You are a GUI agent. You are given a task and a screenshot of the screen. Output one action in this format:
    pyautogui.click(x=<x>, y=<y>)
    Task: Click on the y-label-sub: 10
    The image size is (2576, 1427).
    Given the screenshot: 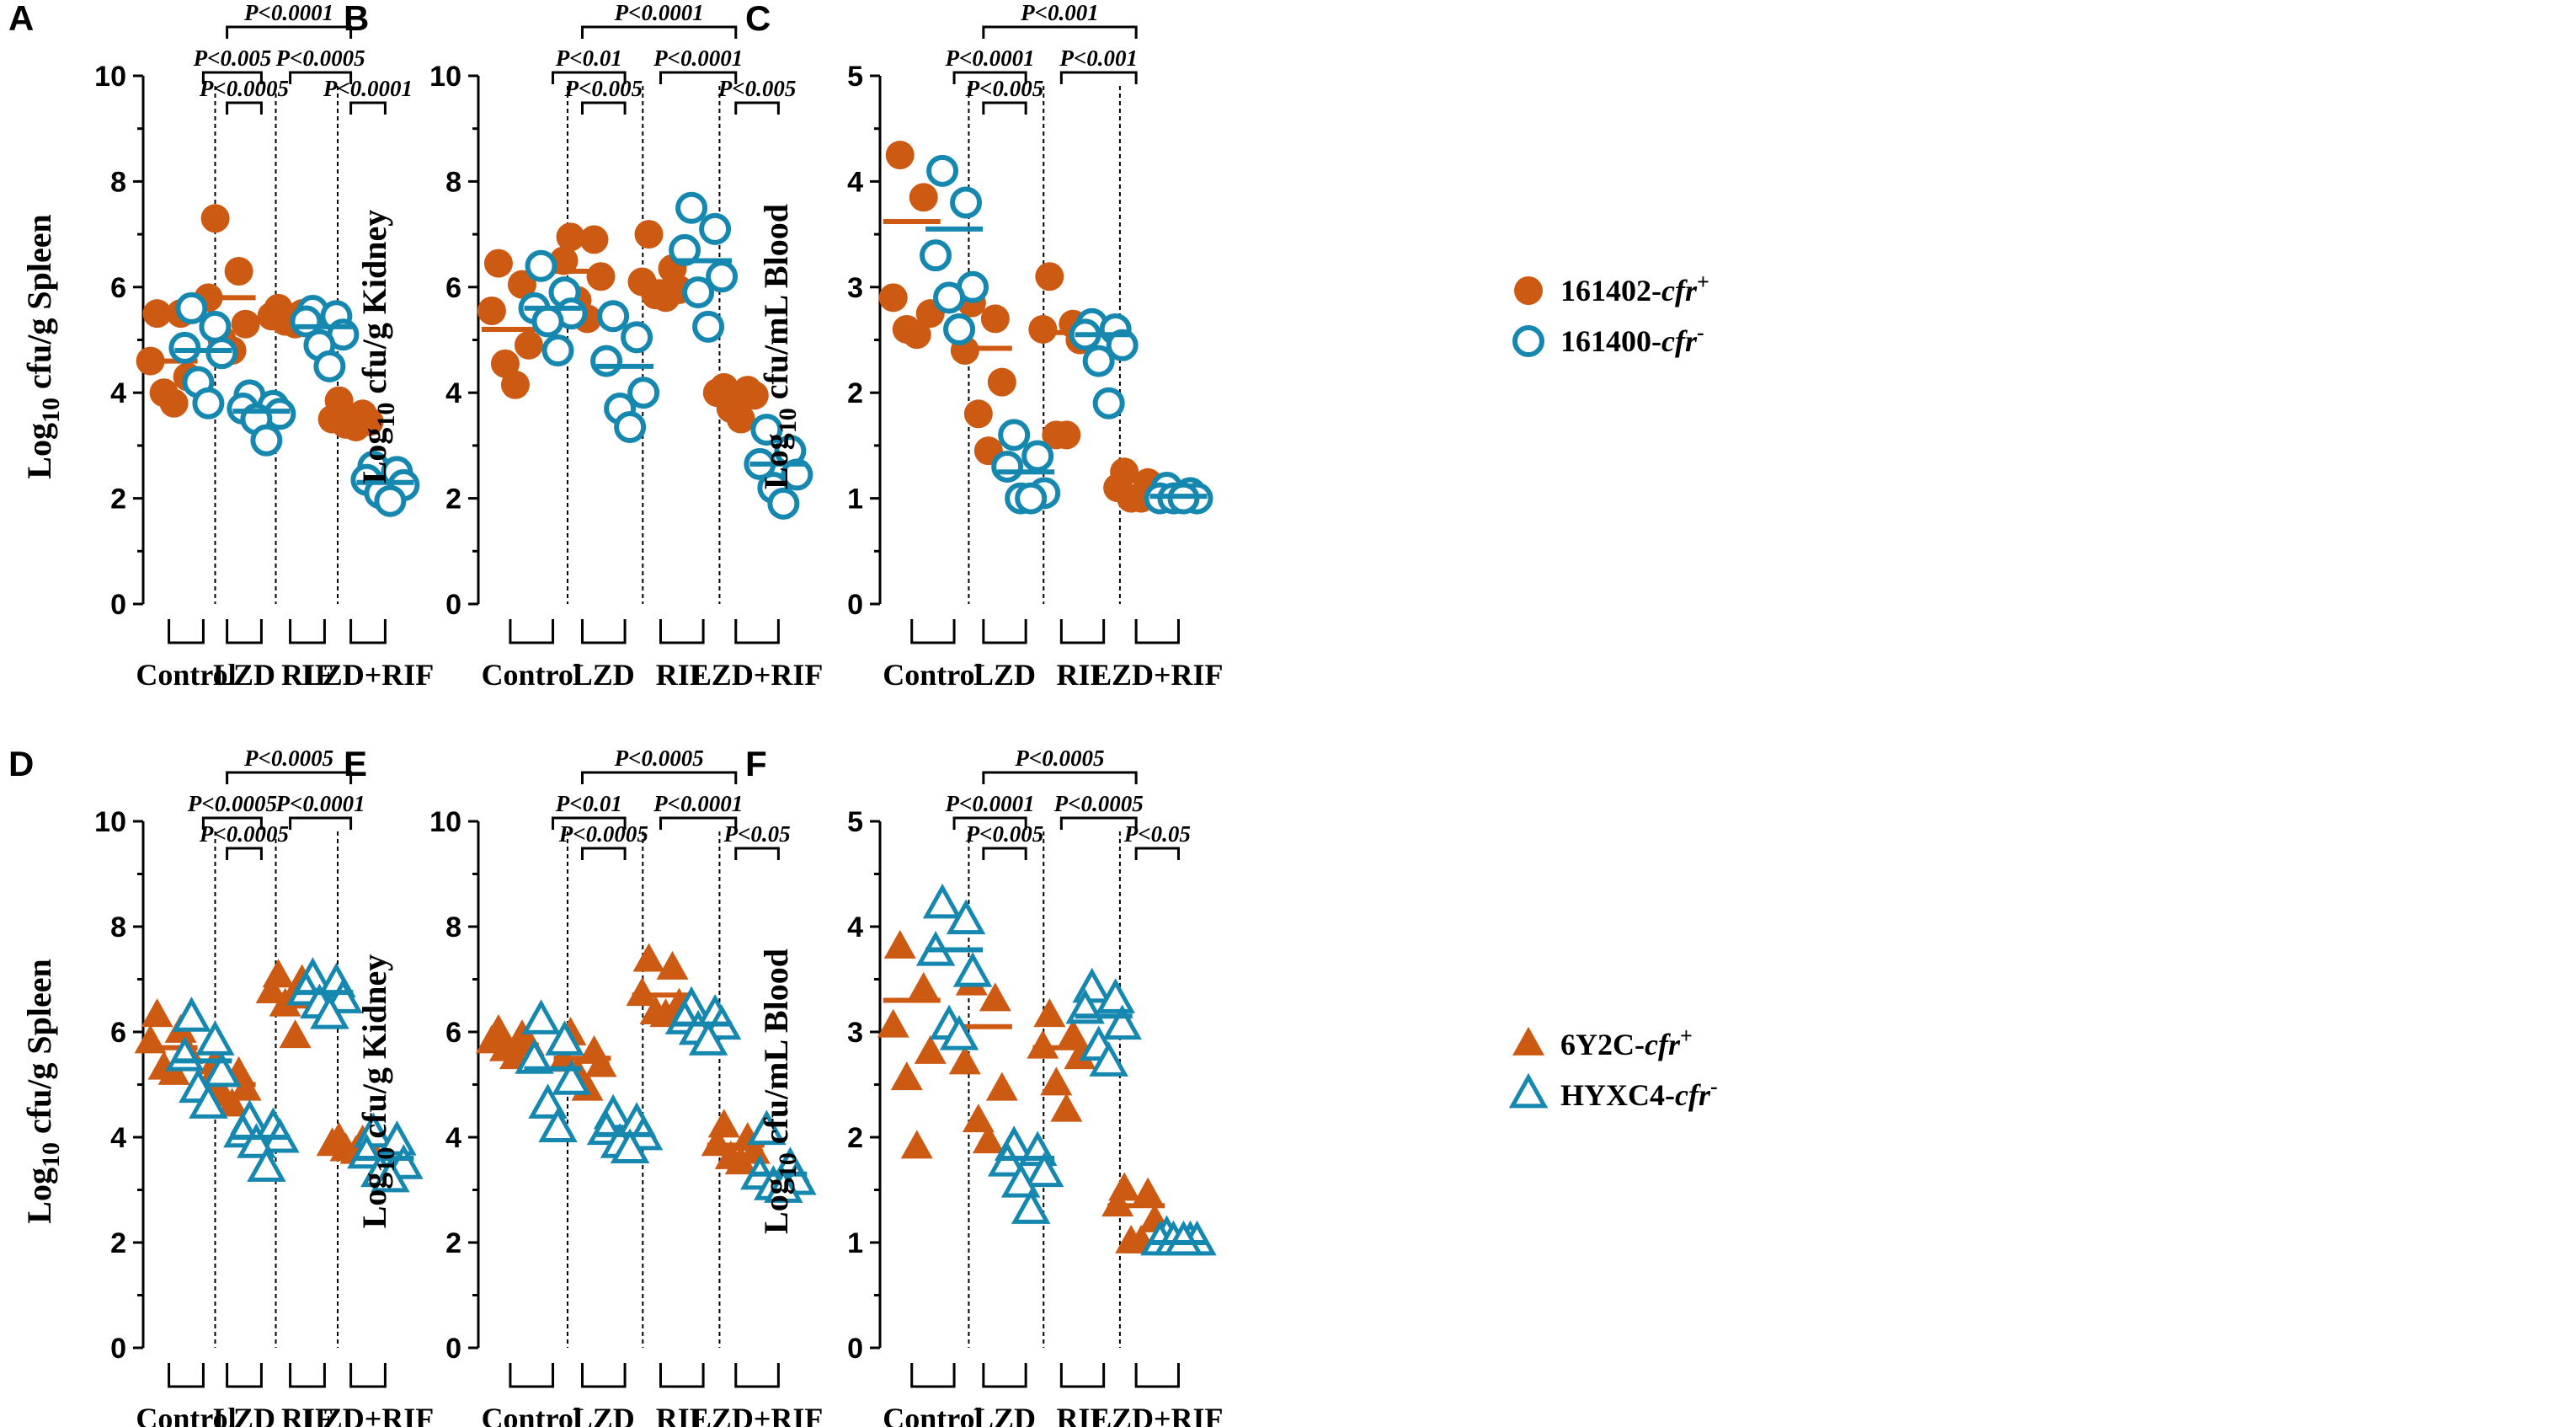 What is the action you would take?
    pyautogui.click(x=386, y=416)
    